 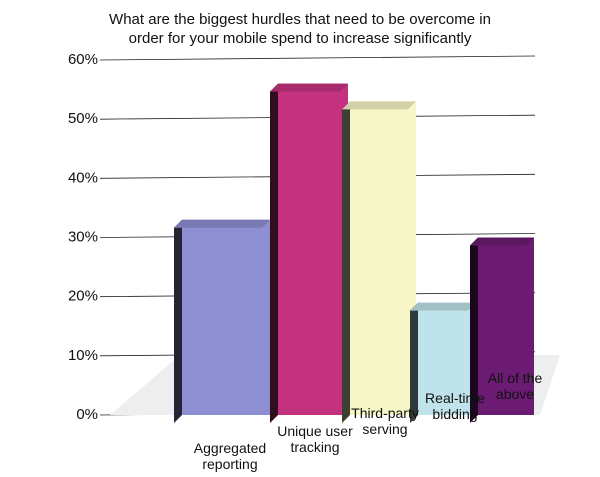 I want to click on y-tick-label: 40%, so click(x=83, y=177).